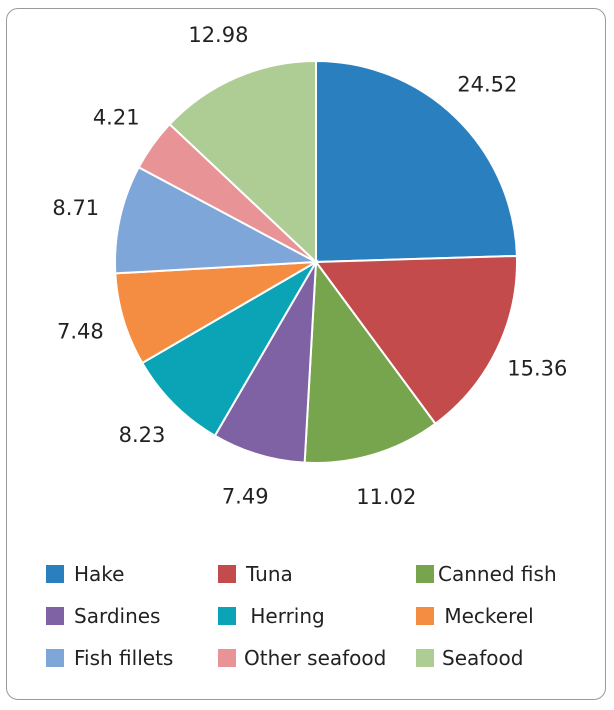  I want to click on legend-row: Fish fillets Other seafood Seafood, so click(321, 667).